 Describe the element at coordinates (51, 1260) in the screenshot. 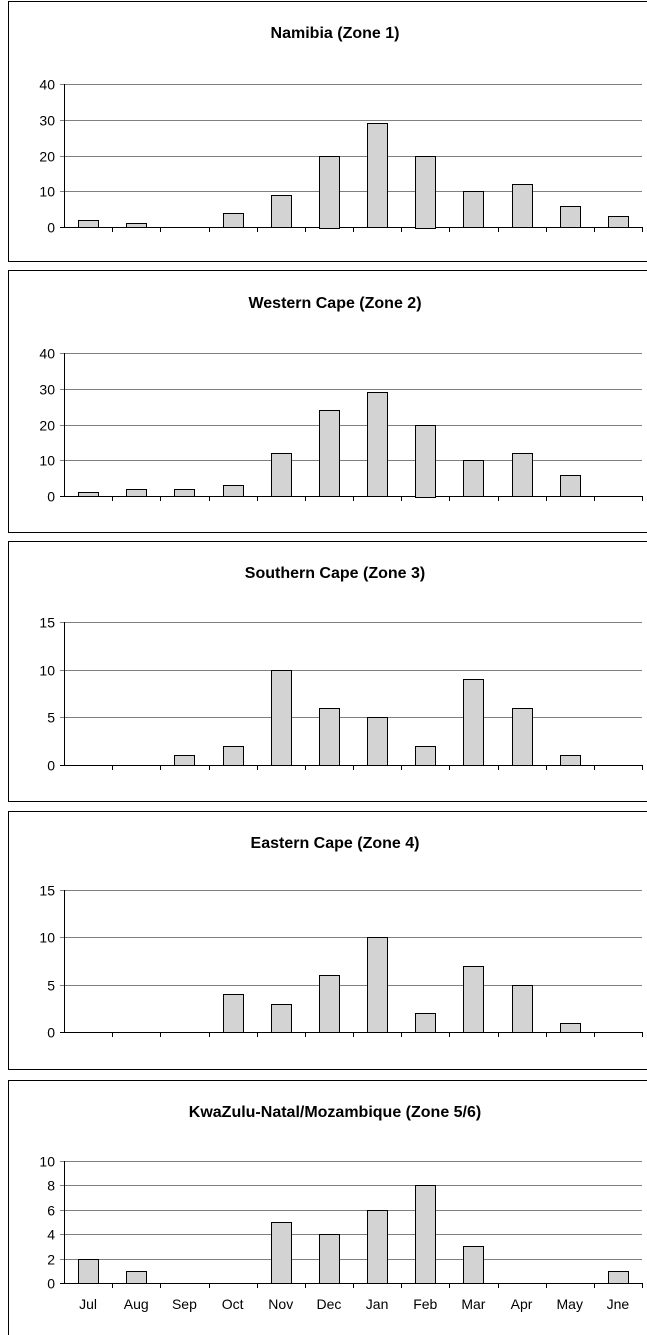

I see `y-tick-label: 2` at that location.